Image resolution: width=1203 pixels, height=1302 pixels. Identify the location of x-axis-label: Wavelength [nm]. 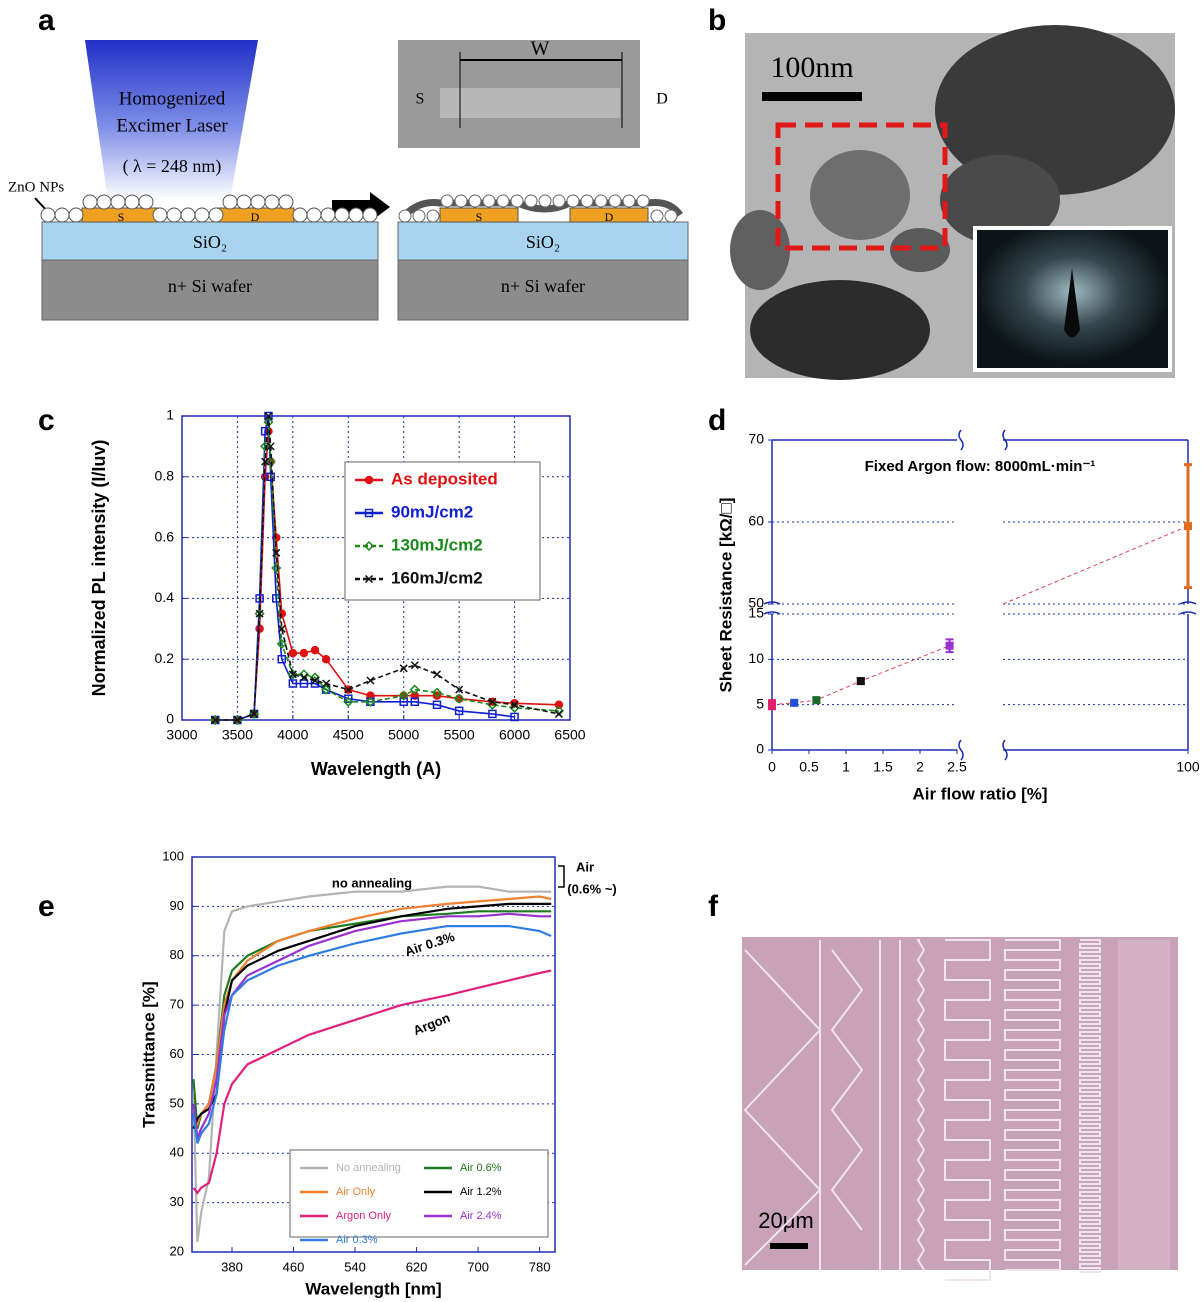
(373, 1288).